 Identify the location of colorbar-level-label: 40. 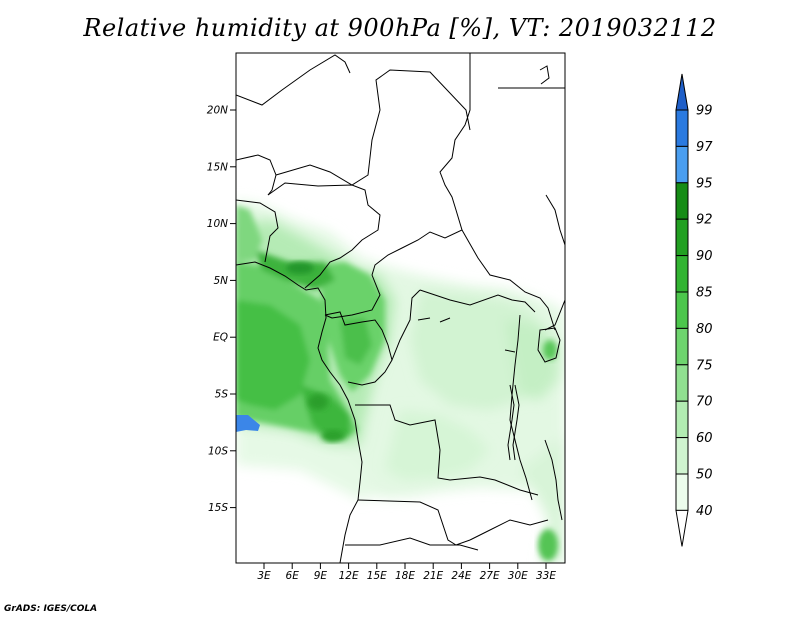
(704, 511).